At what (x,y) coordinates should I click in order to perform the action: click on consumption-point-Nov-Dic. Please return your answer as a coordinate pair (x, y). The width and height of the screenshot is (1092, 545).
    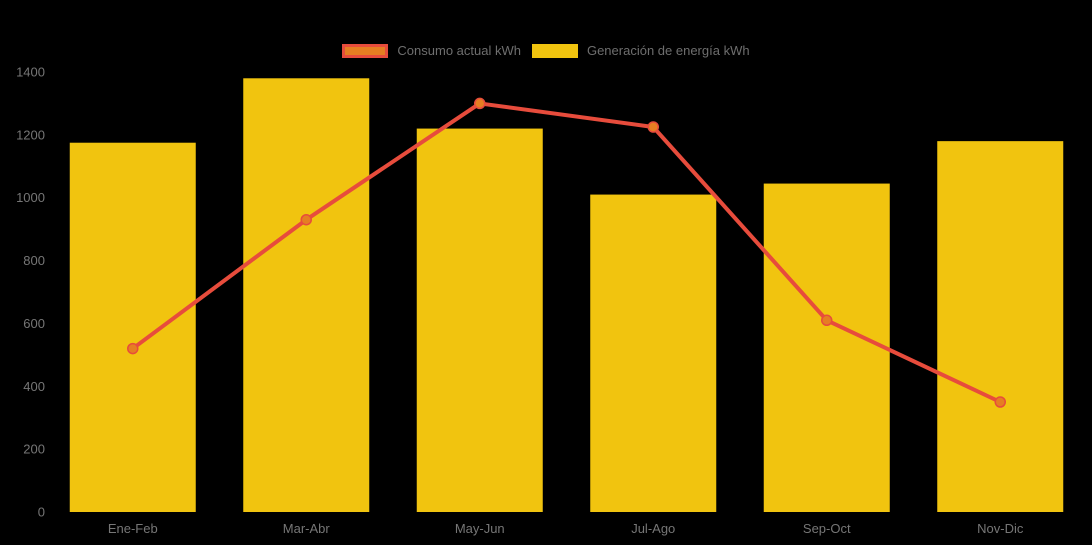
    Looking at the image, I should click on (1000, 402).